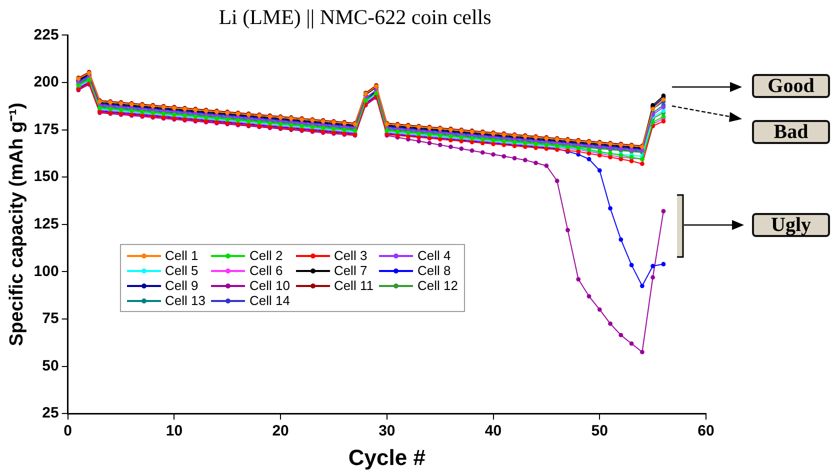 This screenshot has height=474, width=838. What do you see at coordinates (706, 431) in the screenshot?
I see `x-tick-label: 60` at bounding box center [706, 431].